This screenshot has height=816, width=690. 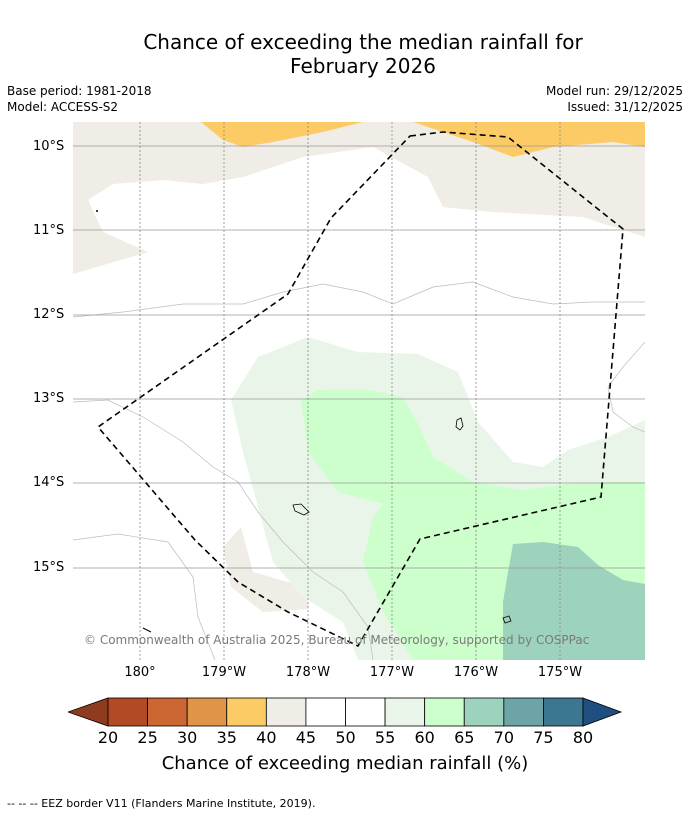 I want to click on meta-right: Model run: 29/12/2025 Issued: 31/12/2025, so click(x=614, y=99).